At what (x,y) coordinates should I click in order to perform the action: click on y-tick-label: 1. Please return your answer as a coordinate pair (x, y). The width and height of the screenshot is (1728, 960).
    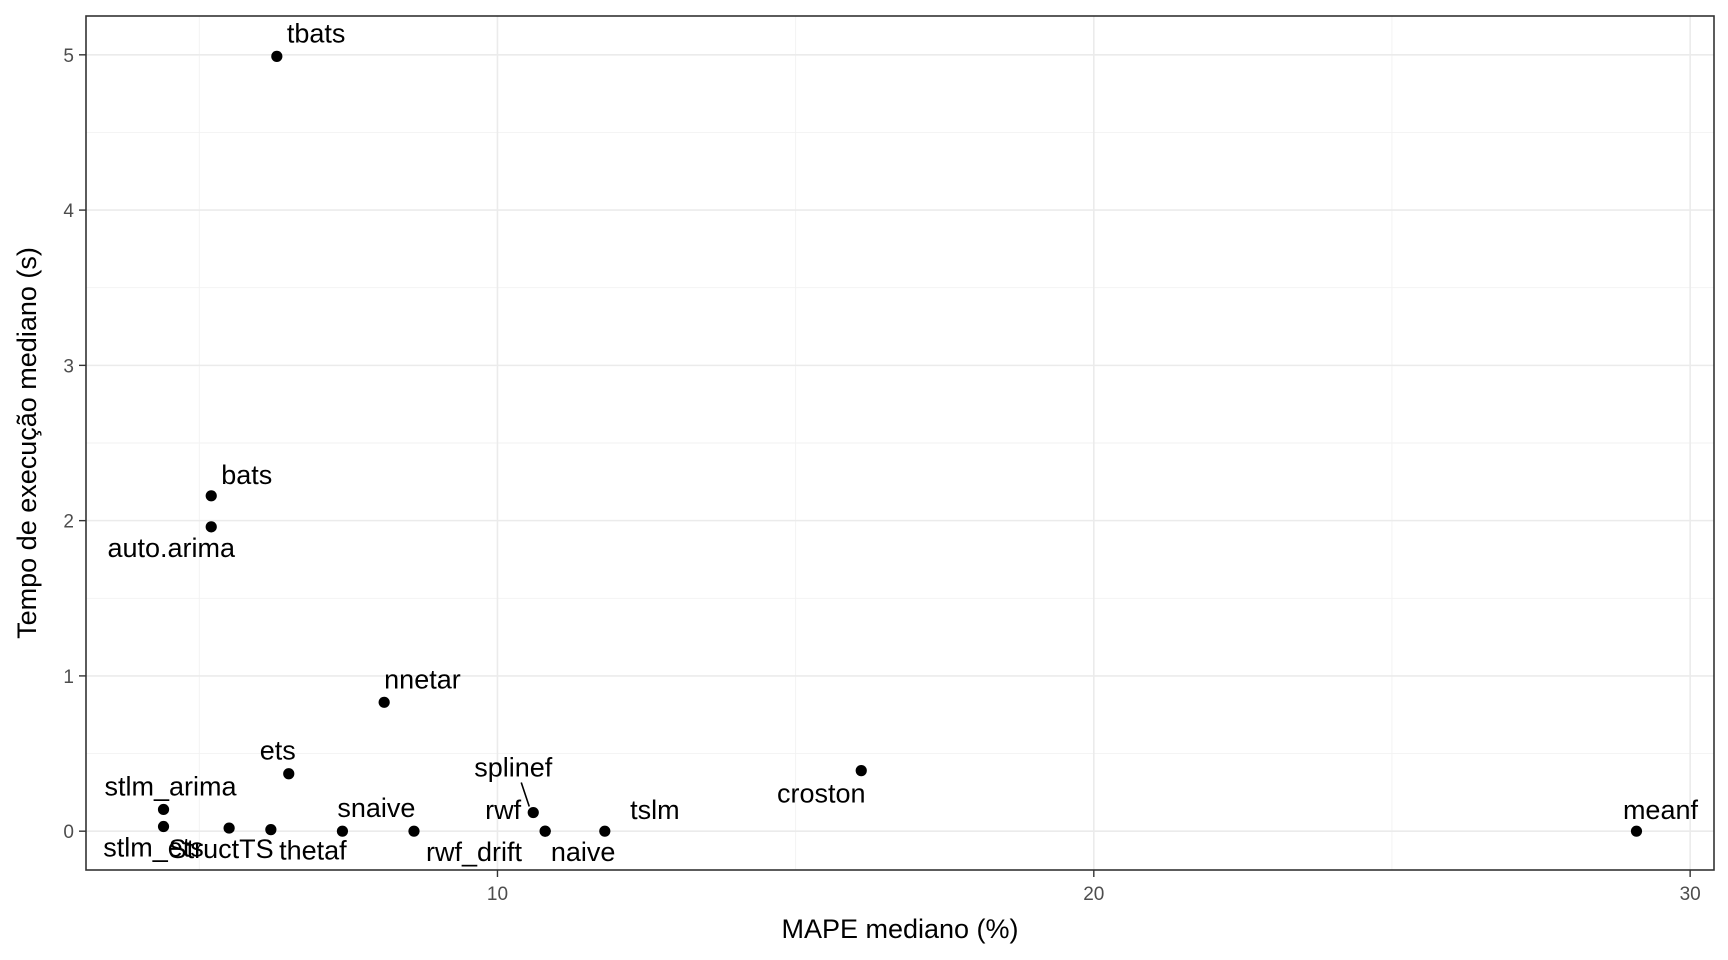
    Looking at the image, I should click on (68, 677).